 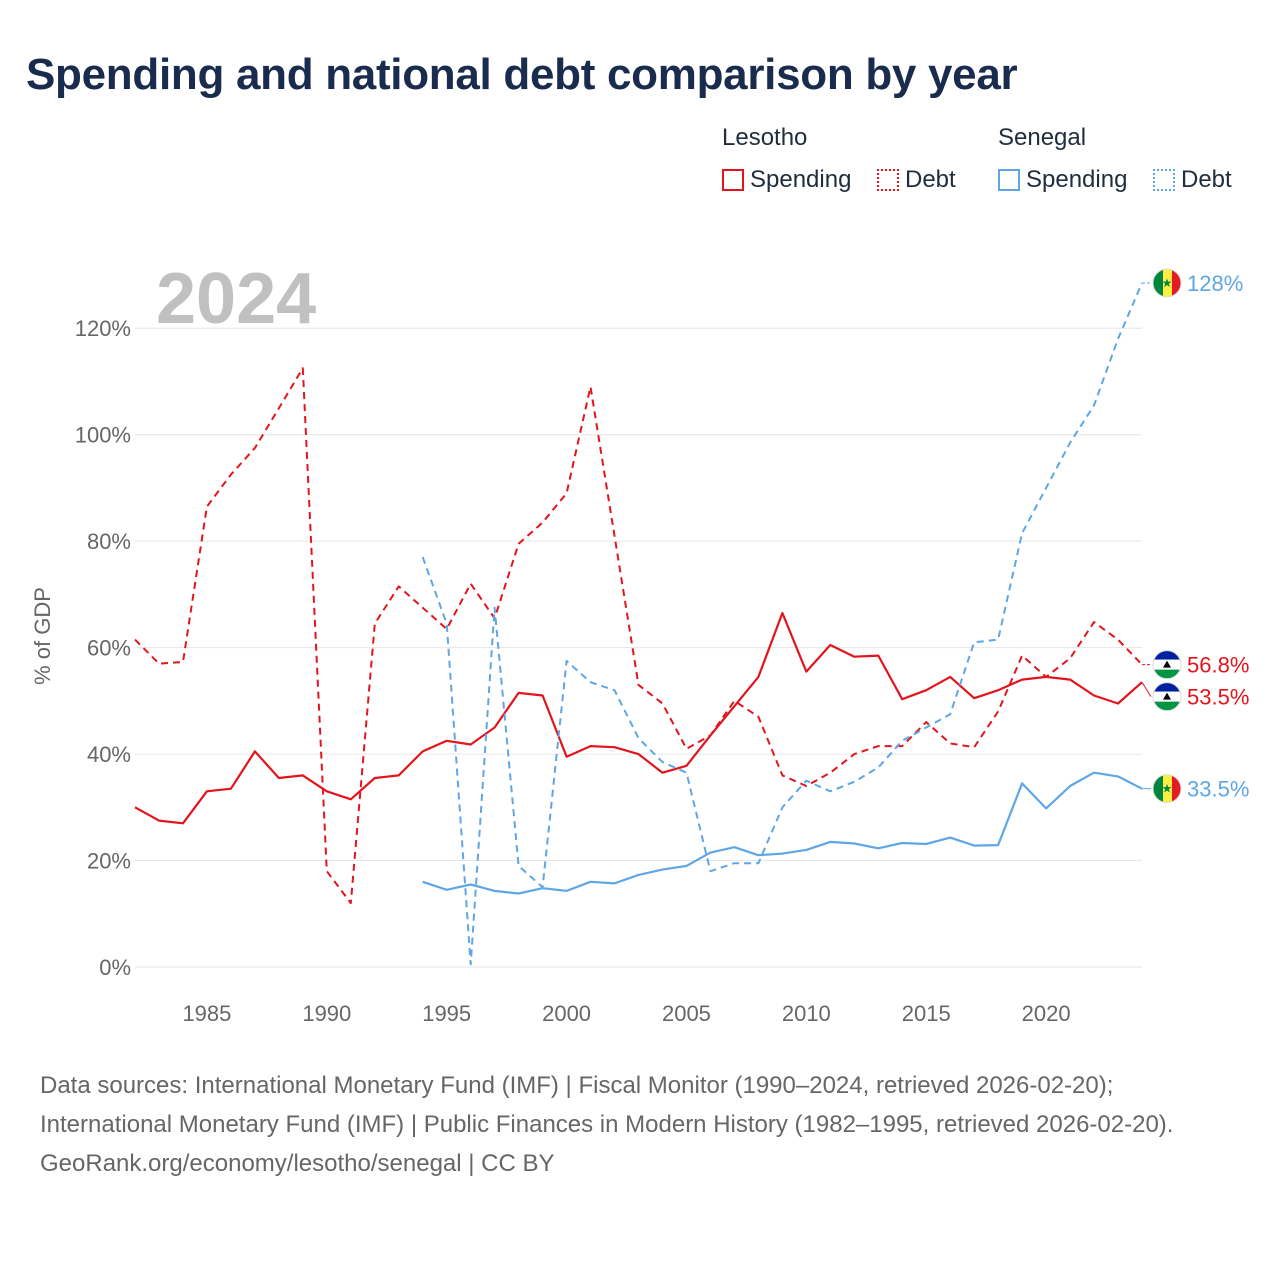 I want to click on legend-item-lesotho-debt: Debt, so click(x=916, y=180).